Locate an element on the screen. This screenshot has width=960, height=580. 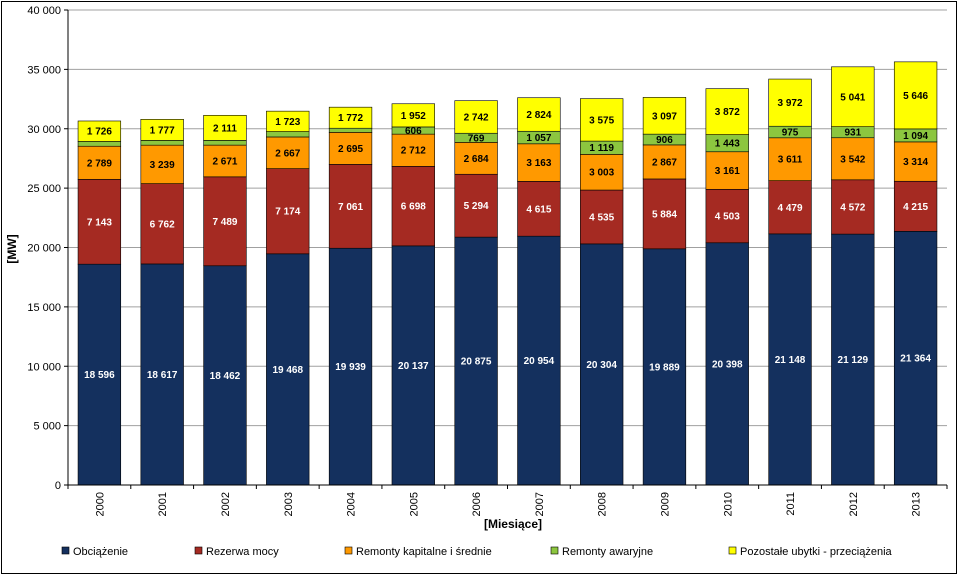
bar-segment-2004-s4 is located at coordinates (350, 117).